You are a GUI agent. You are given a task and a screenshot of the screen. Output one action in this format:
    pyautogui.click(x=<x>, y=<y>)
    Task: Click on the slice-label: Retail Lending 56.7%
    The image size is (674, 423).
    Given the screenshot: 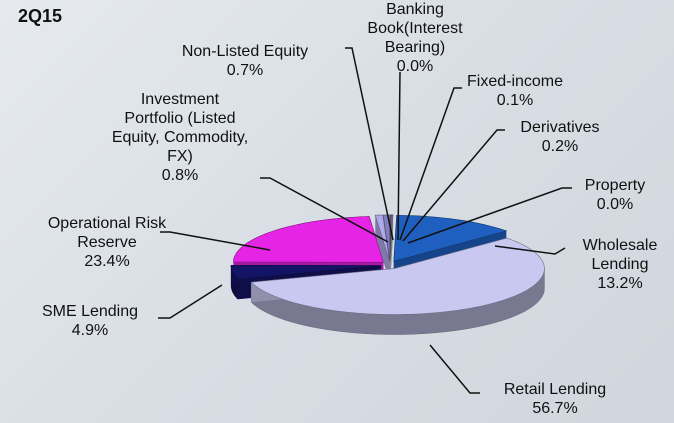 What is the action you would take?
    pyautogui.click(x=555, y=399)
    